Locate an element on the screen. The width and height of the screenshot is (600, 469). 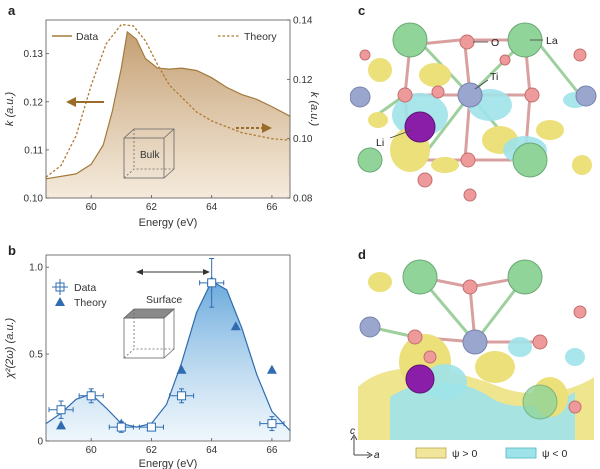
psi-negative-swatch is located at coordinates (521, 453).